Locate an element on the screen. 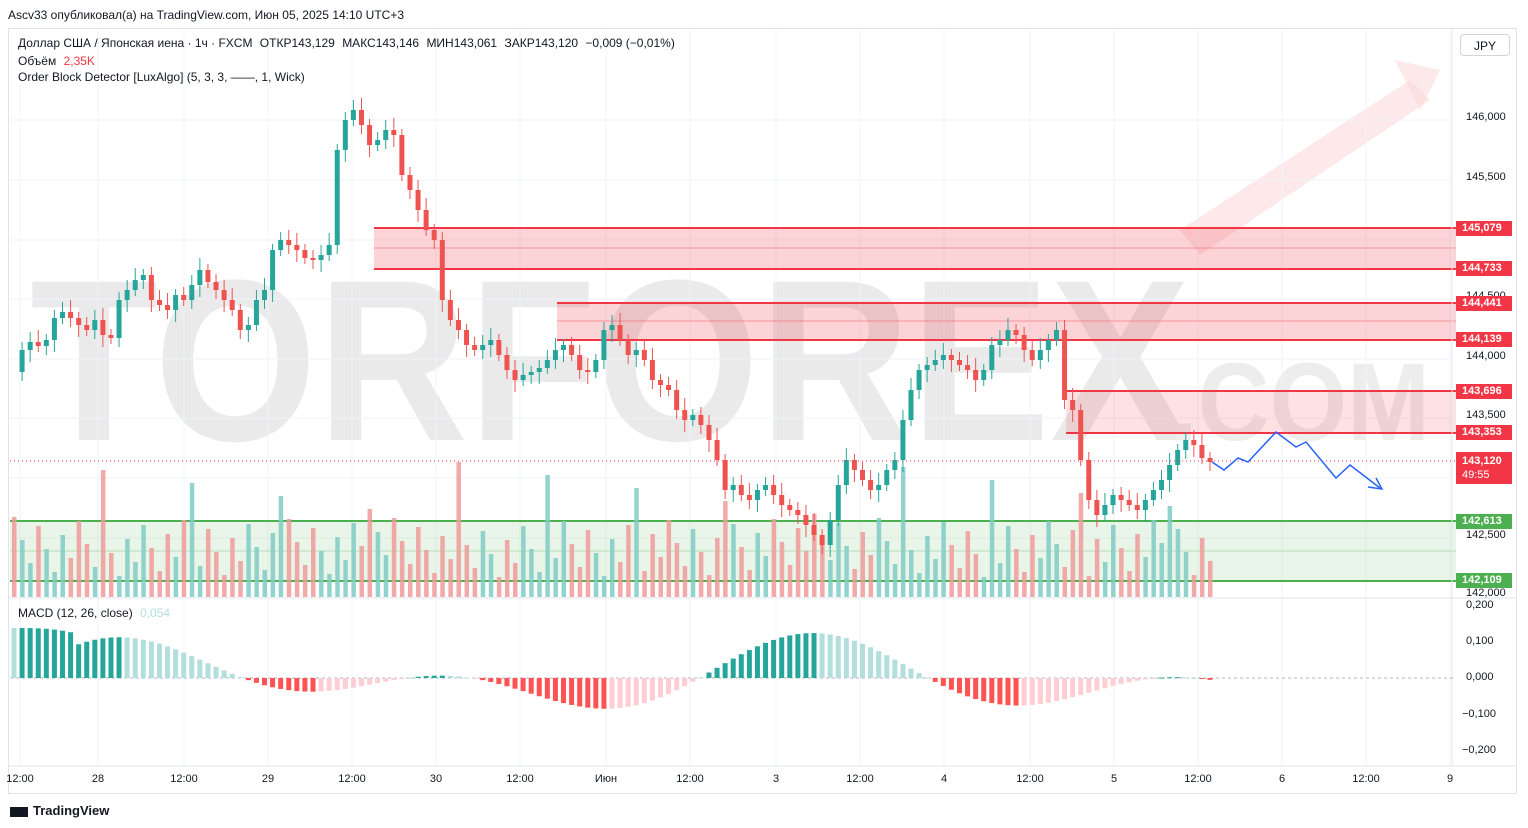 The width and height of the screenshot is (1528, 828). tradingview-logo: TradingView is located at coordinates (59, 810).